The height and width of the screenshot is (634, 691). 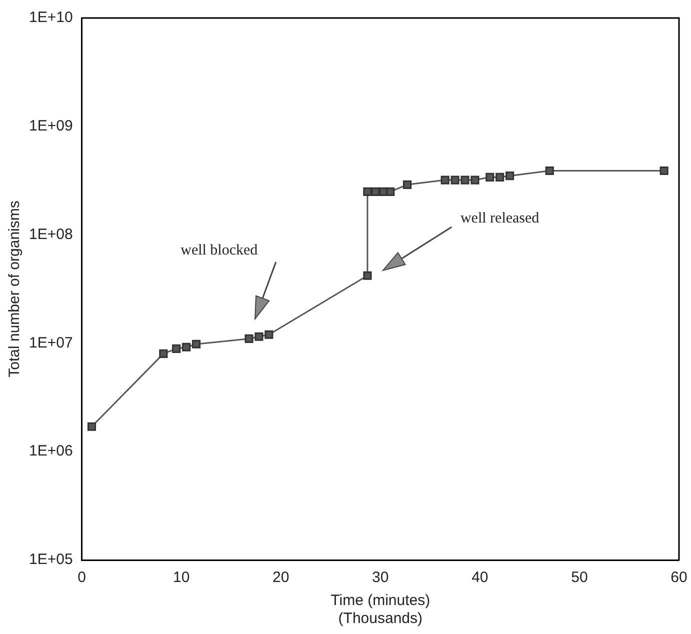 I want to click on y-tick-label: 1E+10, so click(x=50, y=17).